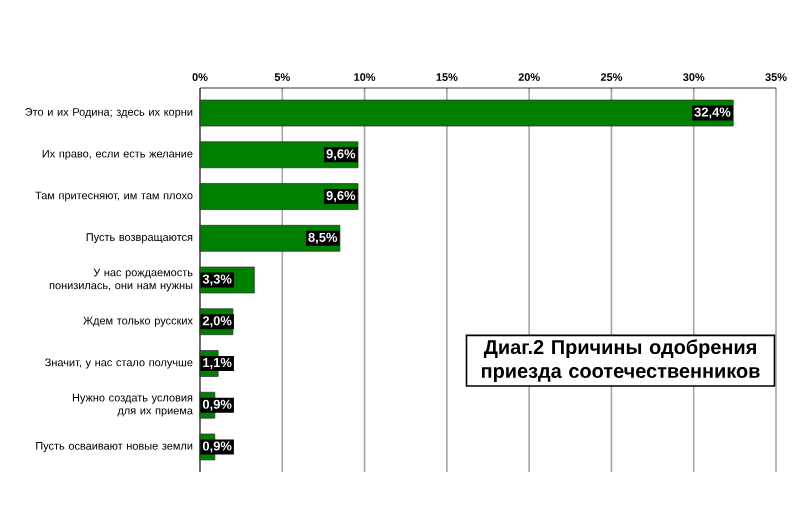 The image size is (800, 532). What do you see at coordinates (466, 113) in the screenshot?
I see `bar` at bounding box center [466, 113].